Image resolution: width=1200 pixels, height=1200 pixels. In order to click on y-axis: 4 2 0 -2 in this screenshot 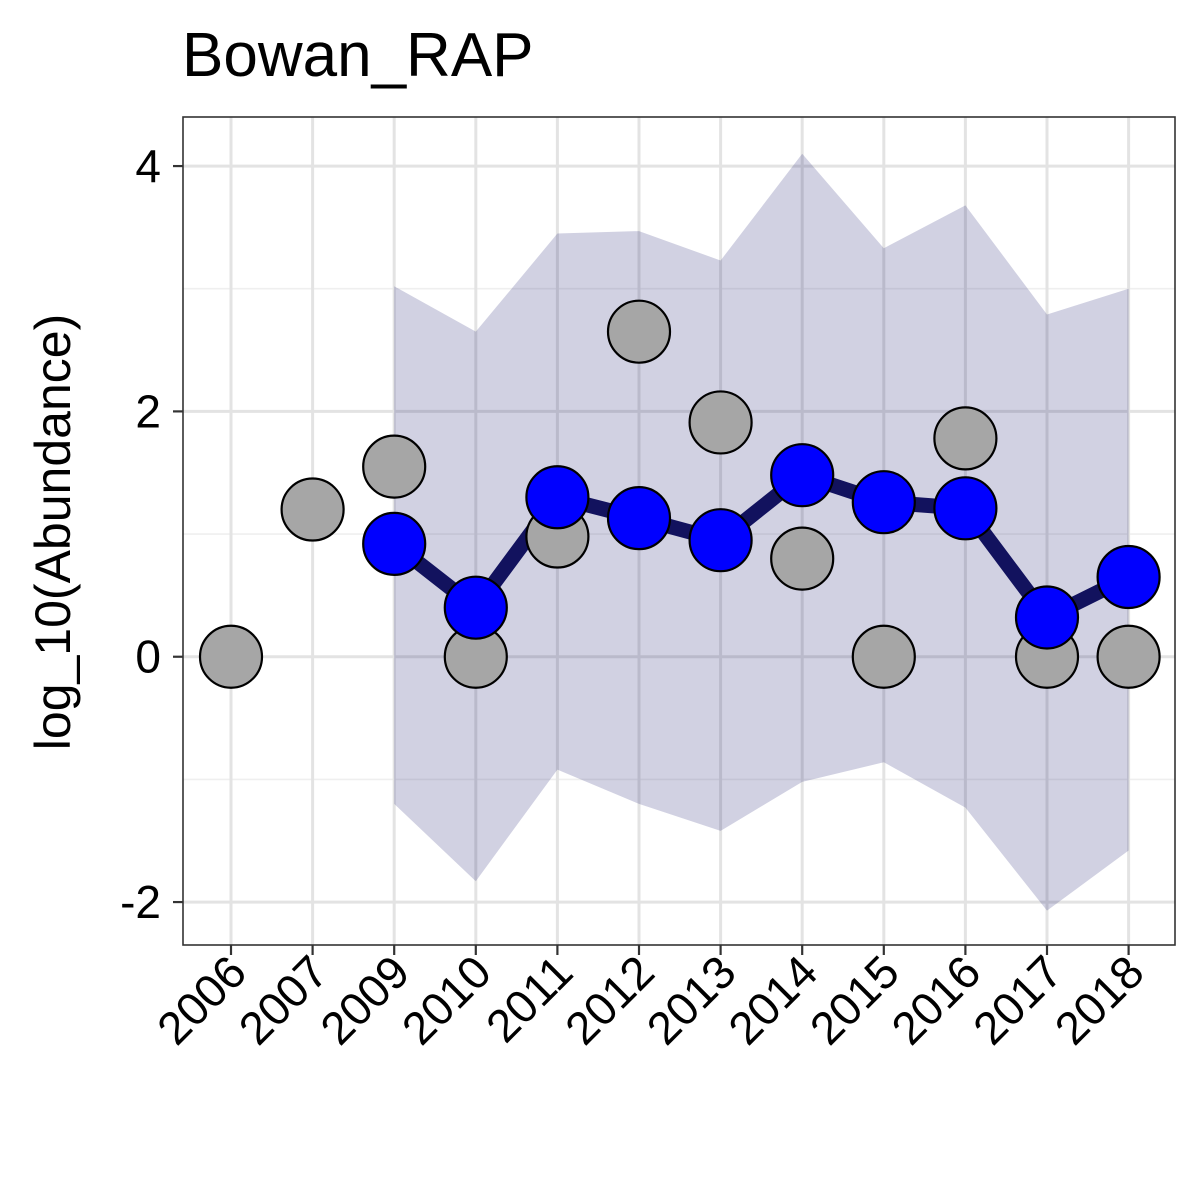, I will do `click(151, 534)`.